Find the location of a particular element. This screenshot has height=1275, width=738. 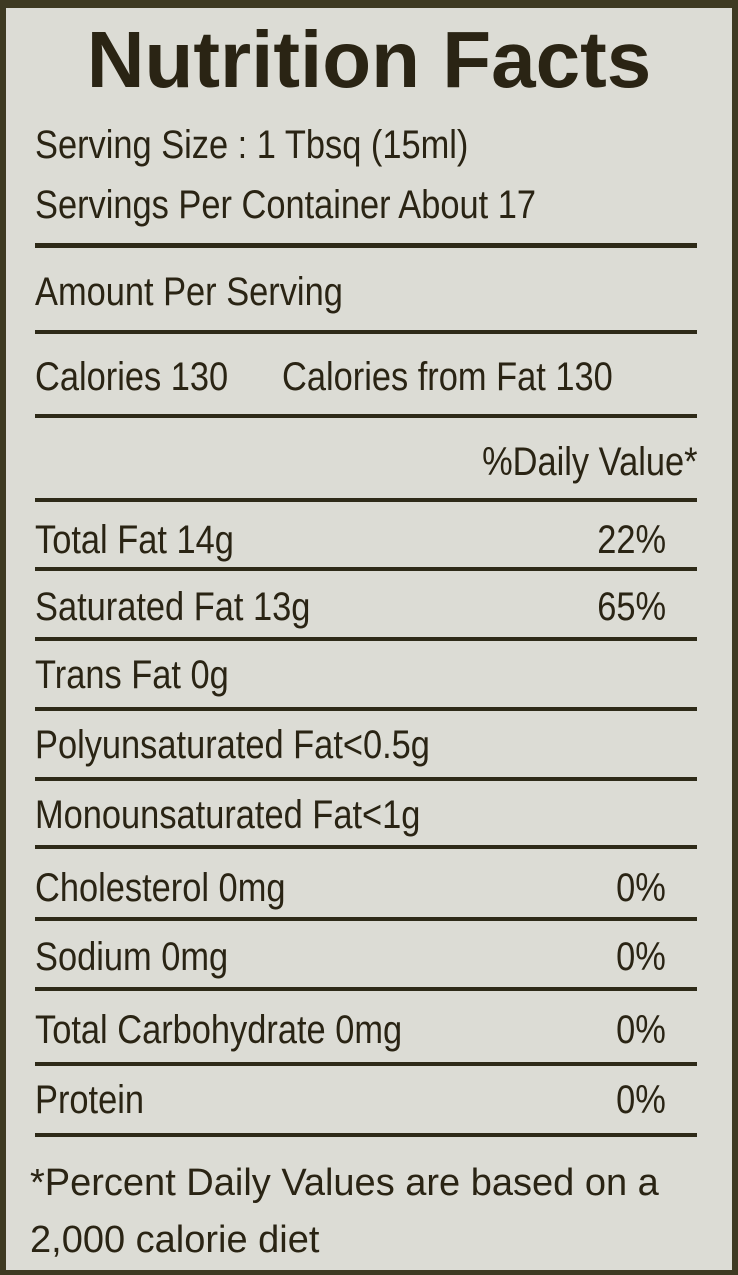

nutrient-label: Total Carbohydrate 0mg is located at coordinates (219, 1030).